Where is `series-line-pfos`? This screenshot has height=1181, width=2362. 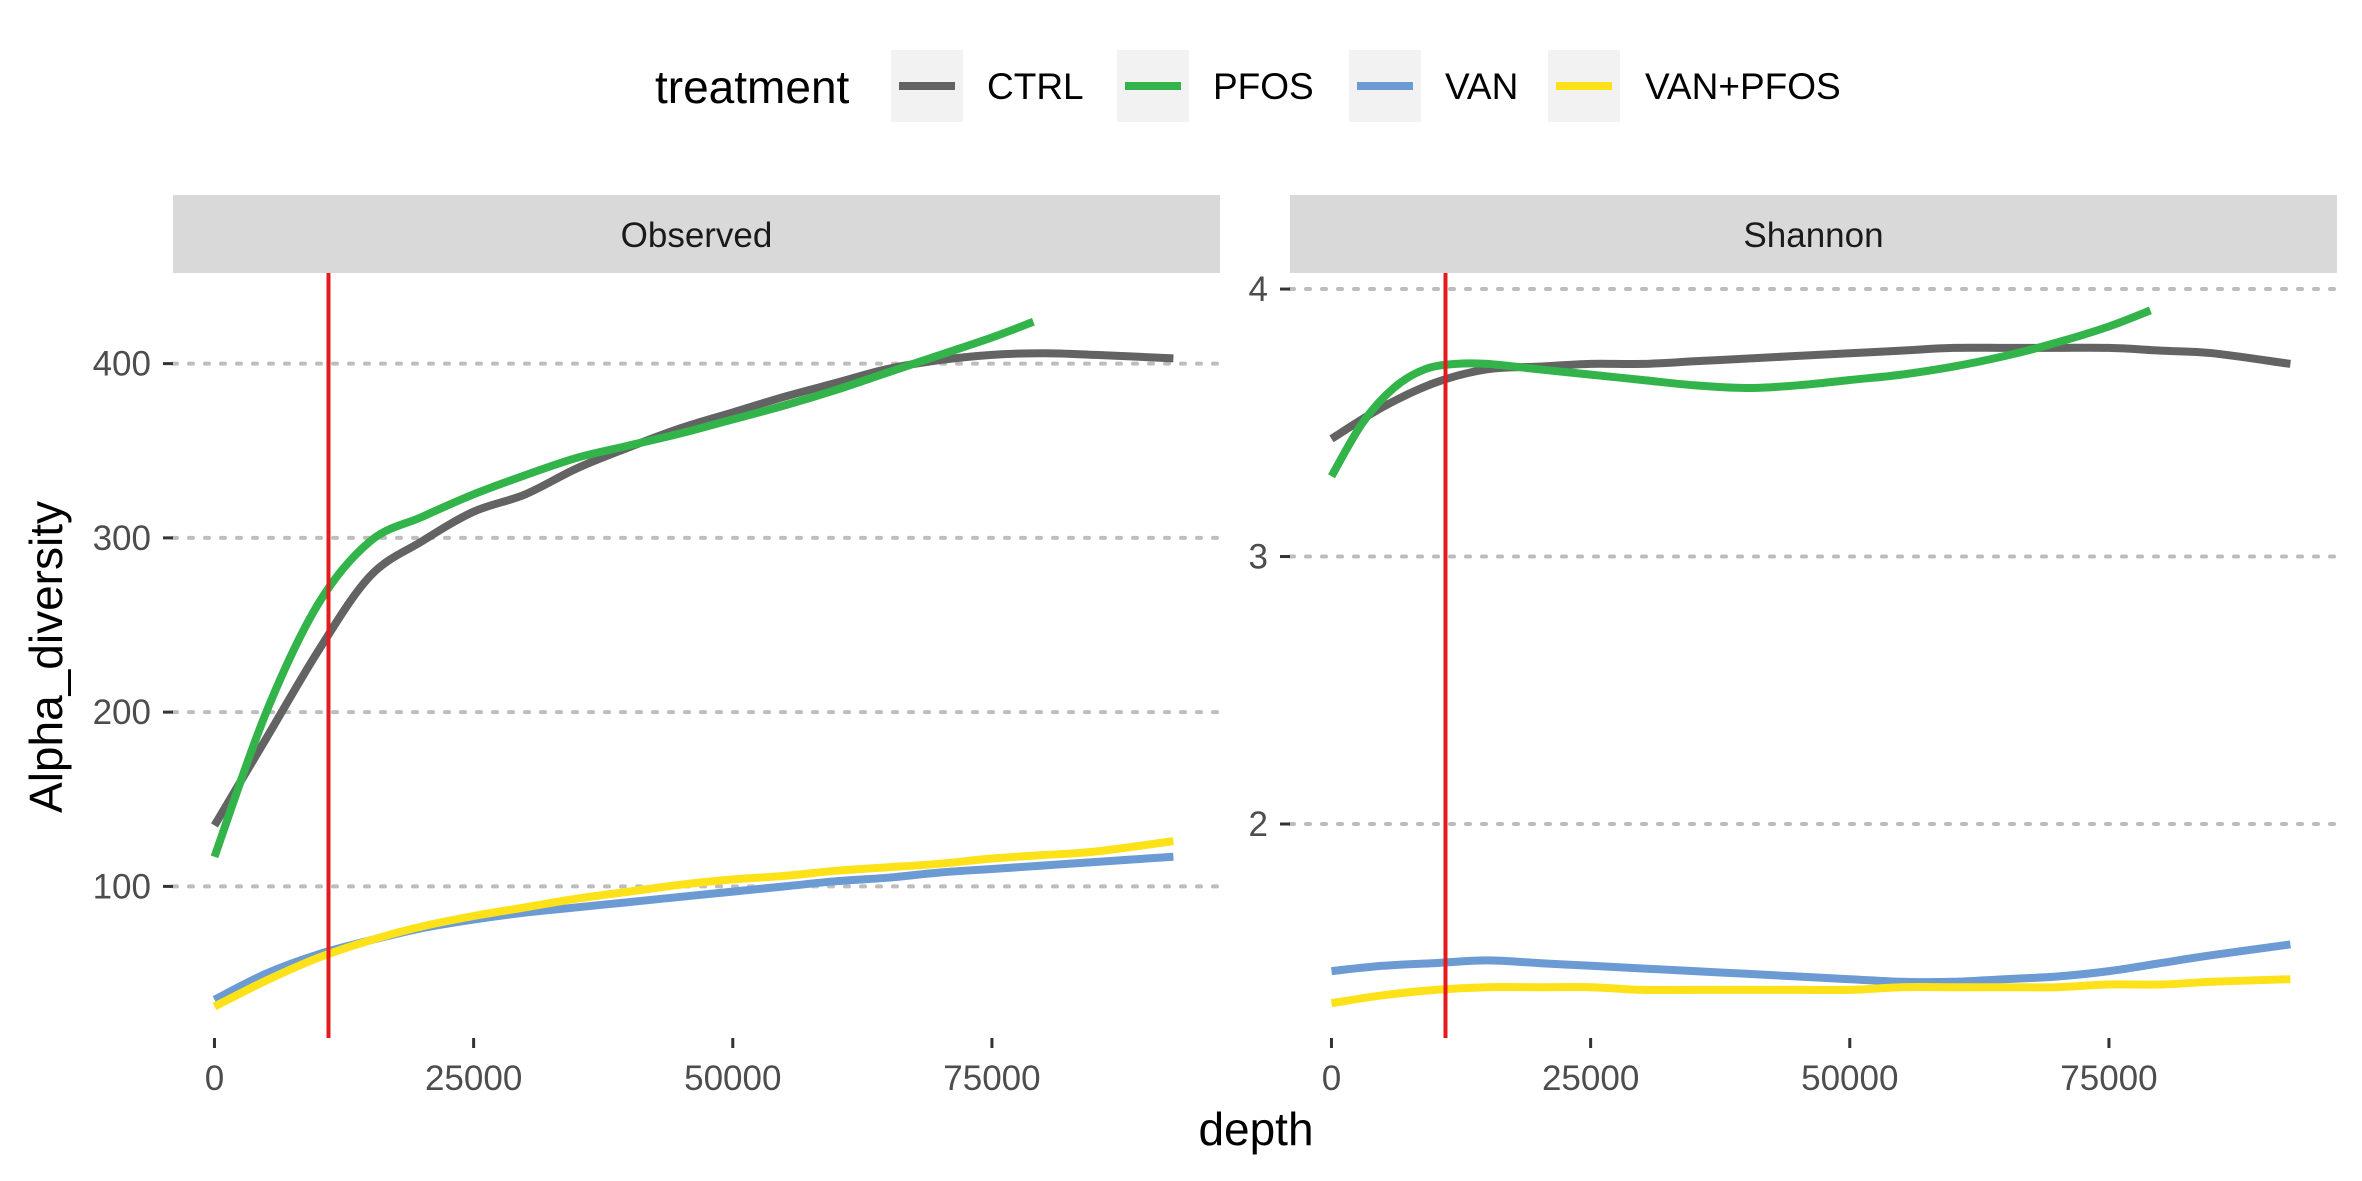
series-line-pfos is located at coordinates (1740, 392).